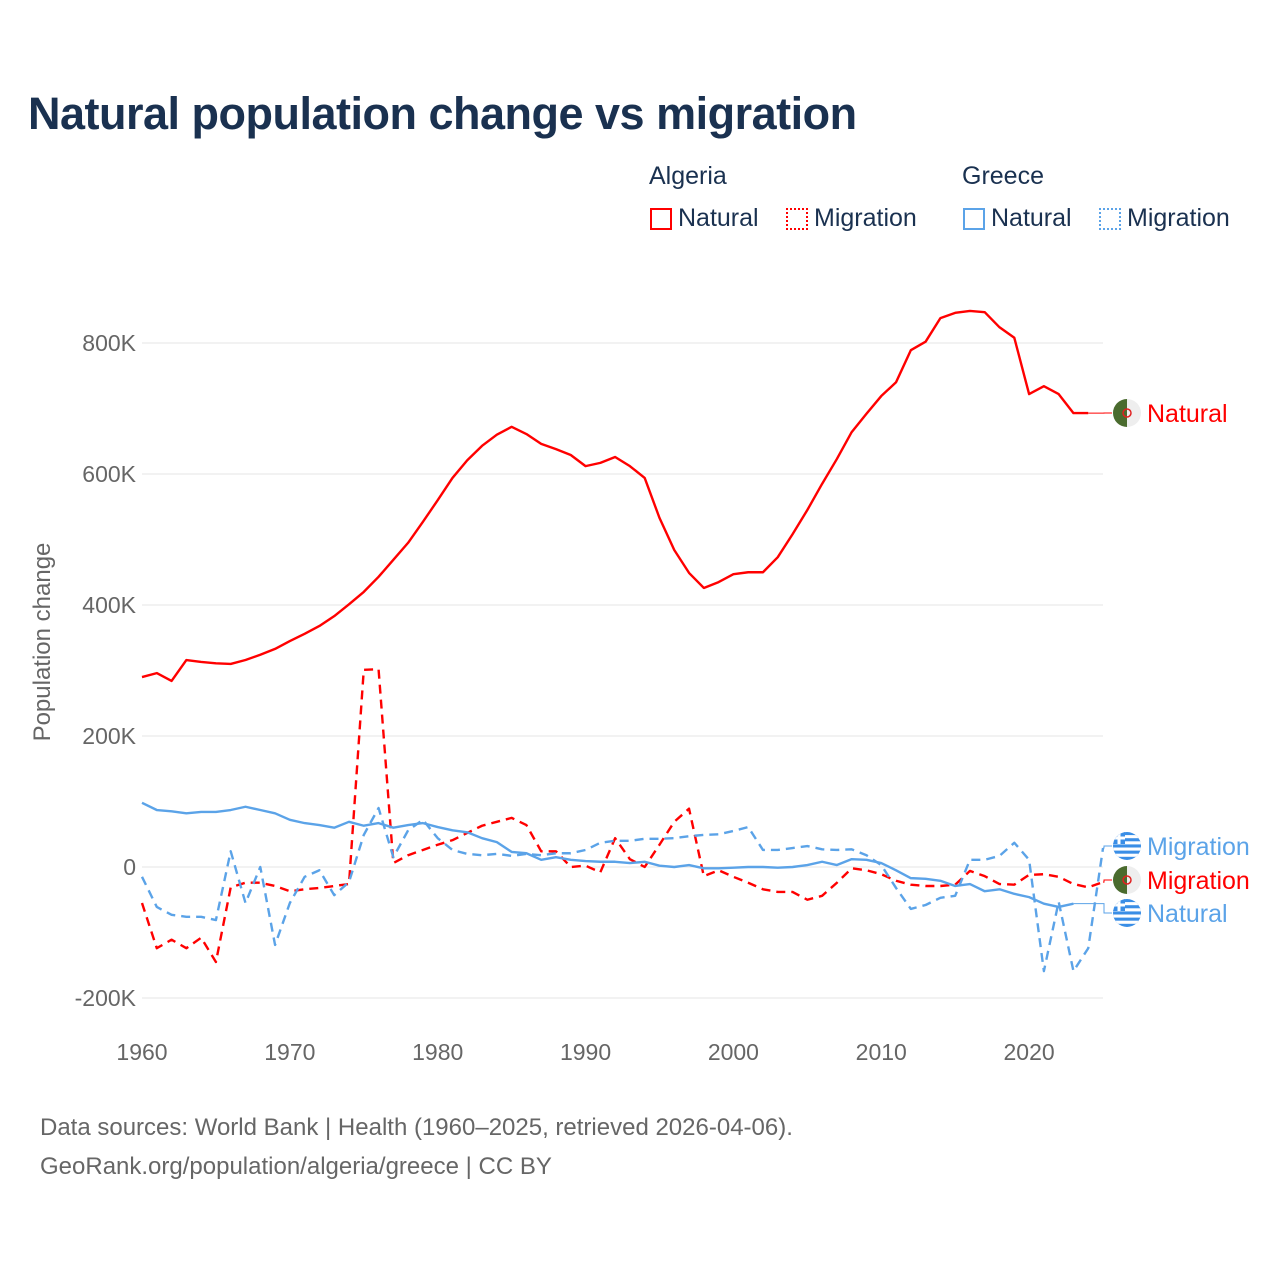 The image size is (1280, 1280). What do you see at coordinates (733, 1052) in the screenshot?
I see `x-tick-label: 2000` at bounding box center [733, 1052].